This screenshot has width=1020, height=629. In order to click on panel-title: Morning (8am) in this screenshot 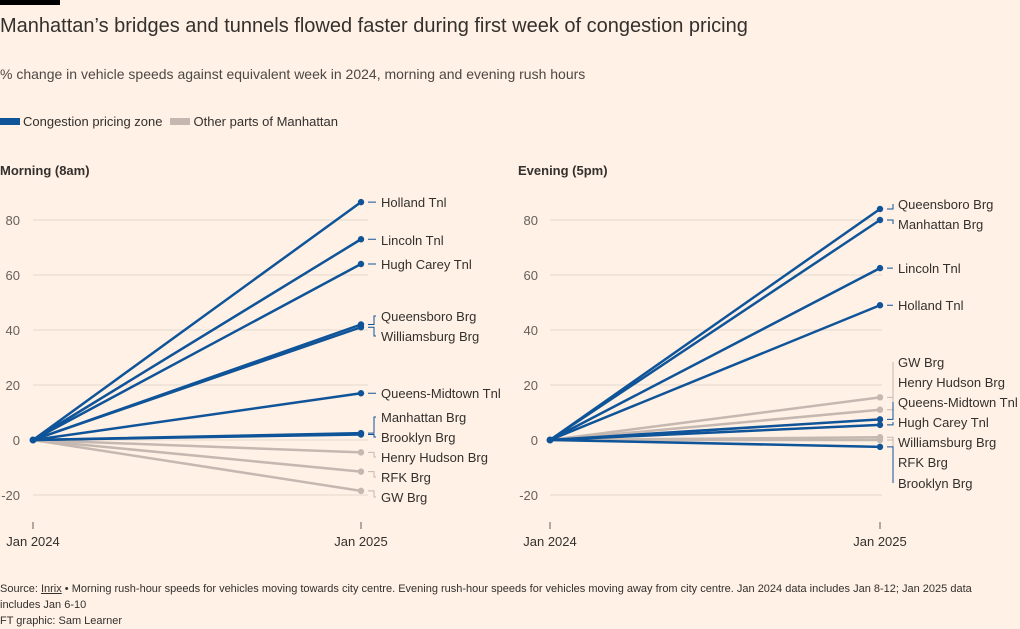, I will do `click(45, 170)`.